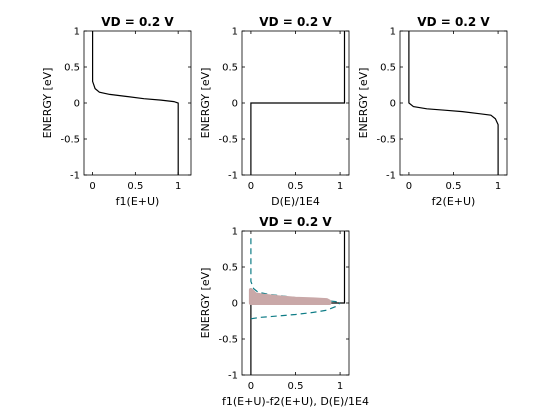  Describe the element at coordinates (138, 201) in the screenshot. I see `x-axis-label: f1(E+U)` at that location.